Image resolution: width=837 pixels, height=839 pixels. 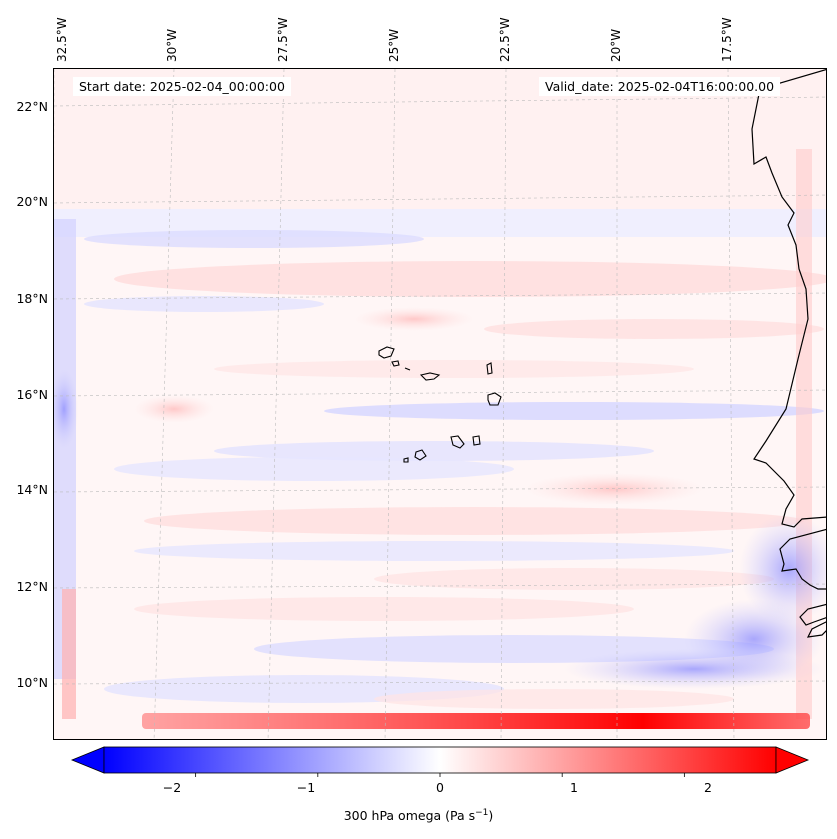 What do you see at coordinates (494, 399) in the screenshot?
I see `boa-vista-island` at bounding box center [494, 399].